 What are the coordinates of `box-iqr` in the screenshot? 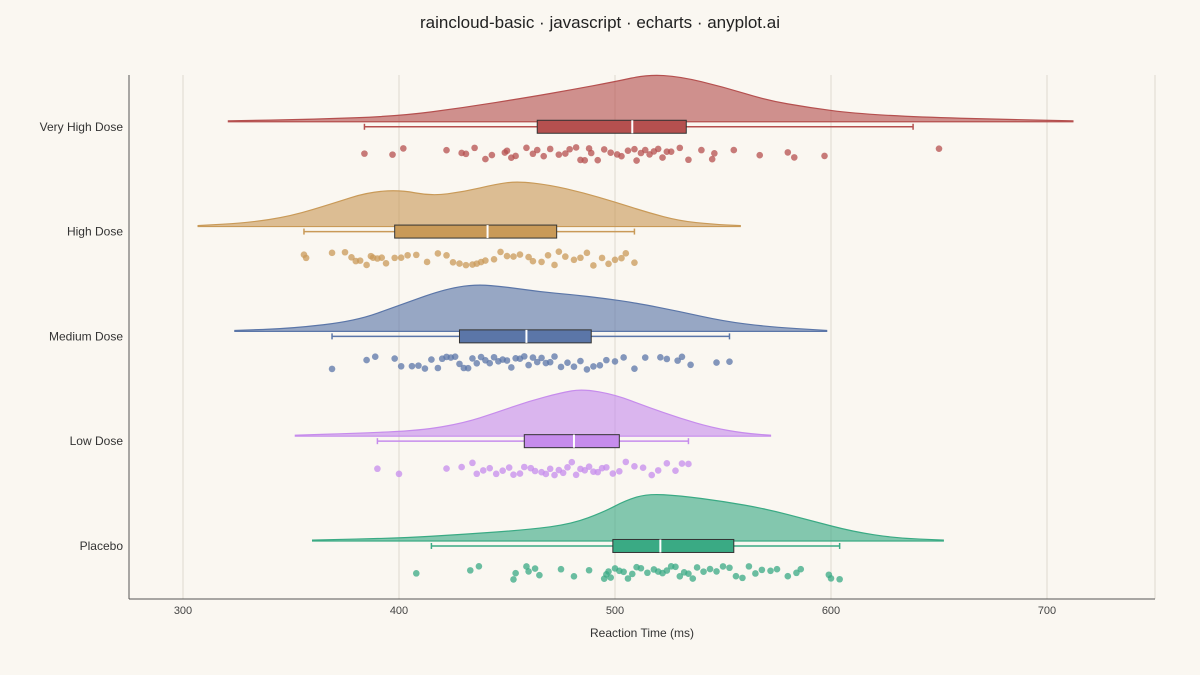 It's located at (611, 126).